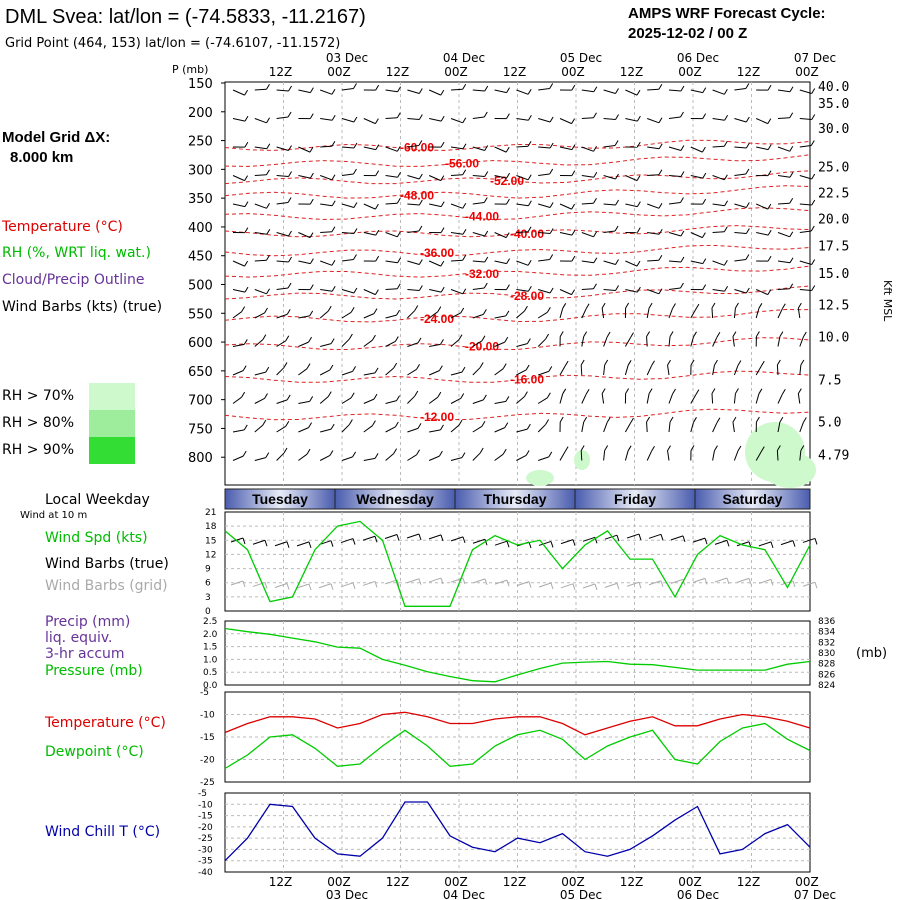  I want to click on bottom-date-tick: 04 Dec, so click(464, 894).